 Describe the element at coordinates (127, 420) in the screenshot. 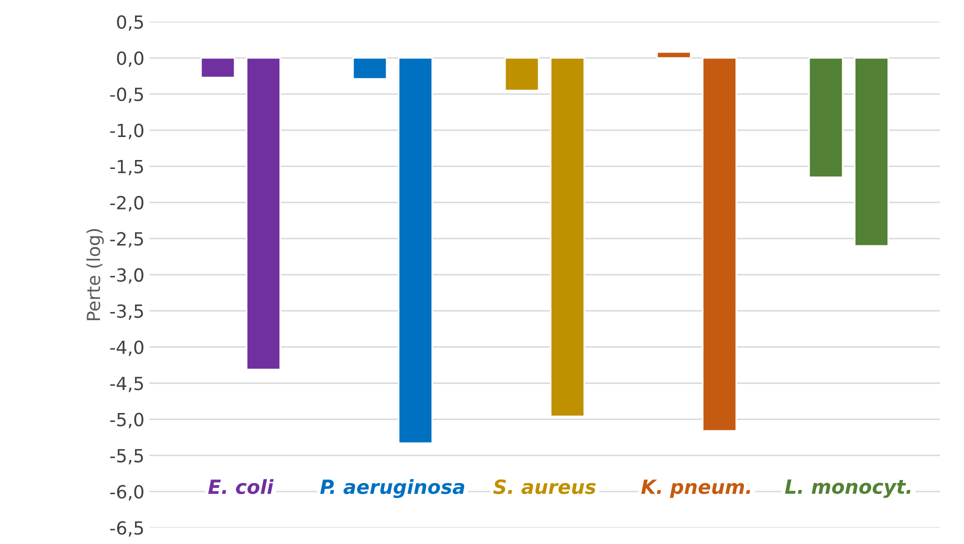

I see `y-tick-label: -5,0` at that location.